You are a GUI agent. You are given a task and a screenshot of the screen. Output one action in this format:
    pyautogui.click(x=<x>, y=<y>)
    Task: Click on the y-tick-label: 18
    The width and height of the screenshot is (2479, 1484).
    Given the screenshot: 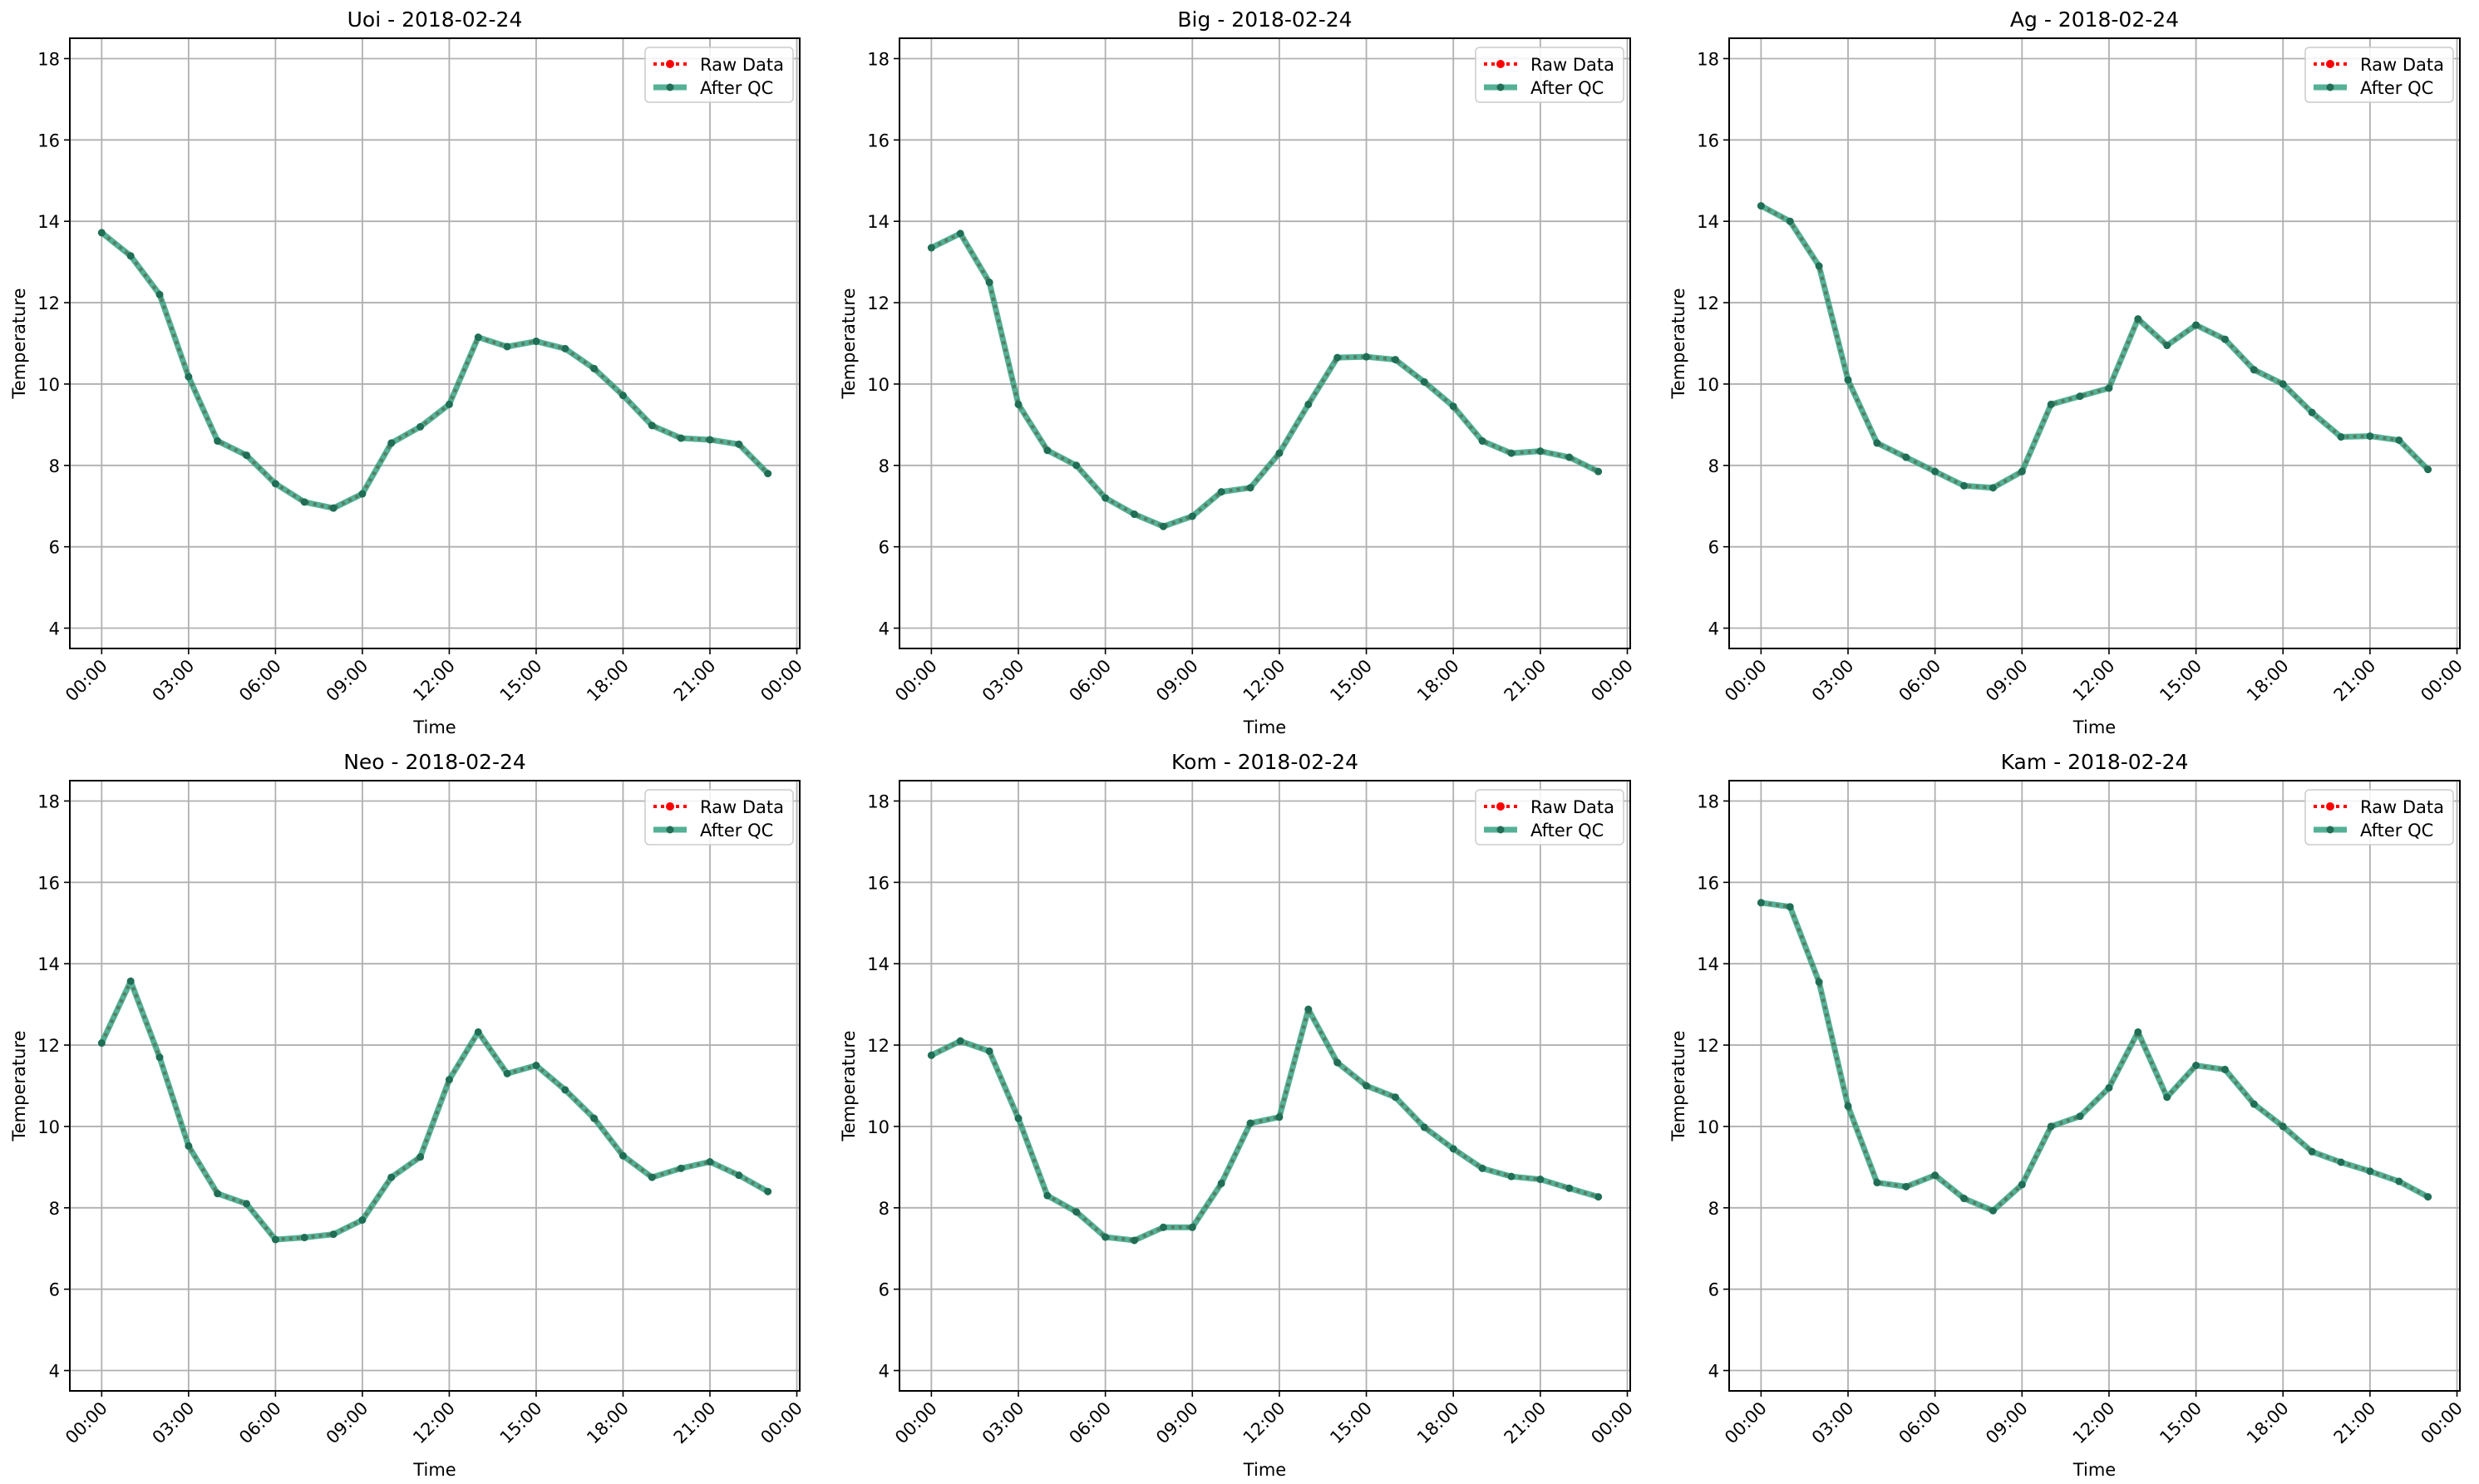 What is the action you would take?
    pyautogui.click(x=48, y=801)
    